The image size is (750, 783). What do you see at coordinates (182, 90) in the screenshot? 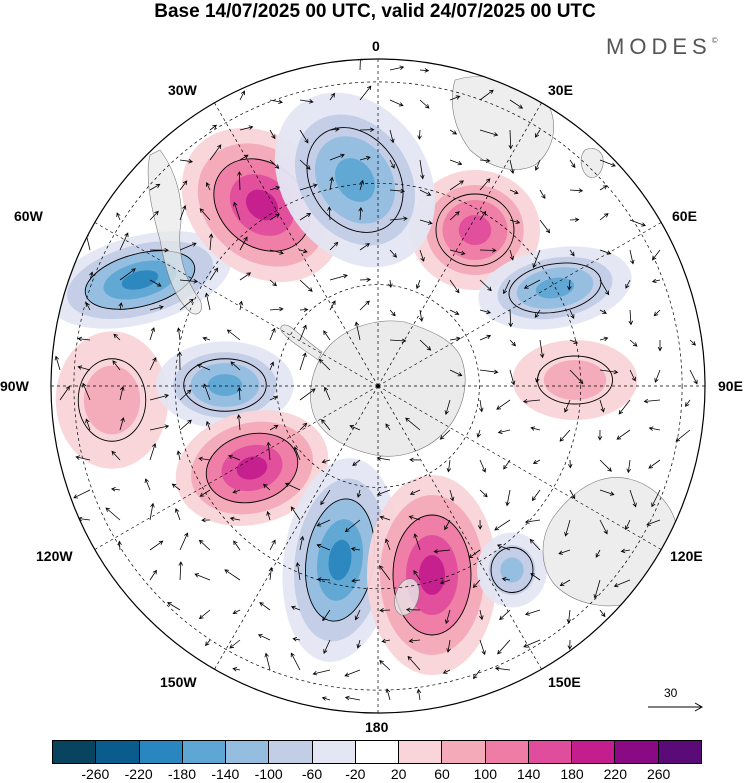
I see `lon-label-30w: 30W` at bounding box center [182, 90].